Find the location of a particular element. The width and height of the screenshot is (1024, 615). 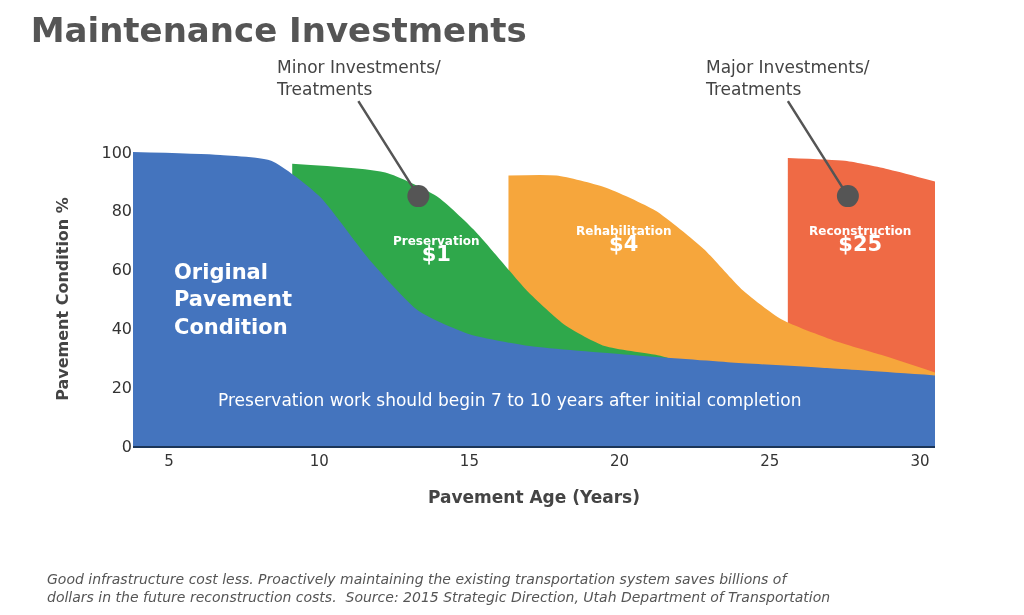

x-tick-label: 20 is located at coordinates (620, 461).